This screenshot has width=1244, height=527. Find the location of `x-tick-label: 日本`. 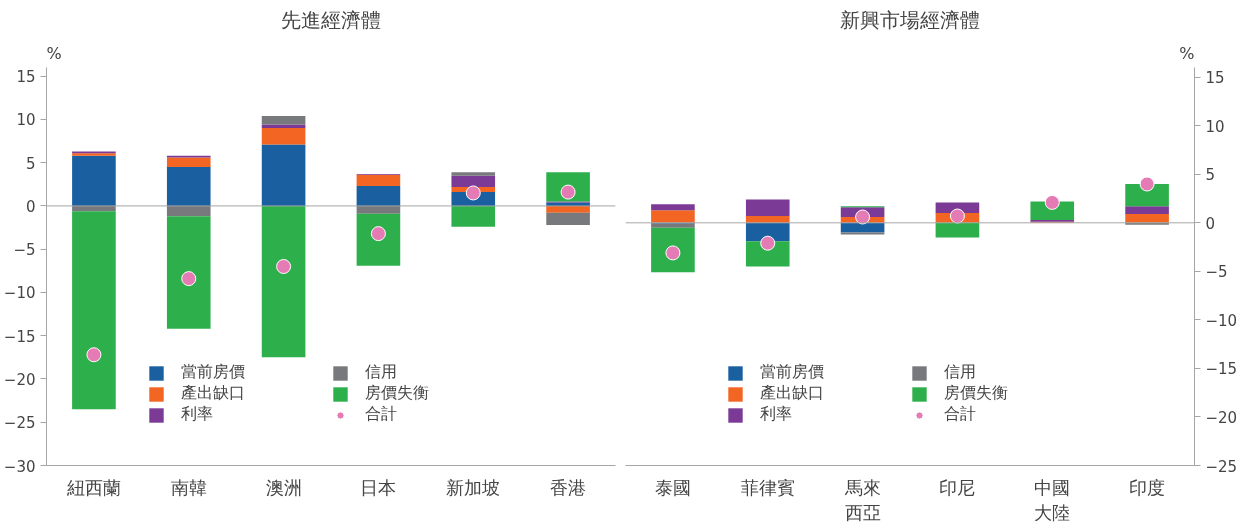

x-tick-label: 日本 is located at coordinates (378, 487).